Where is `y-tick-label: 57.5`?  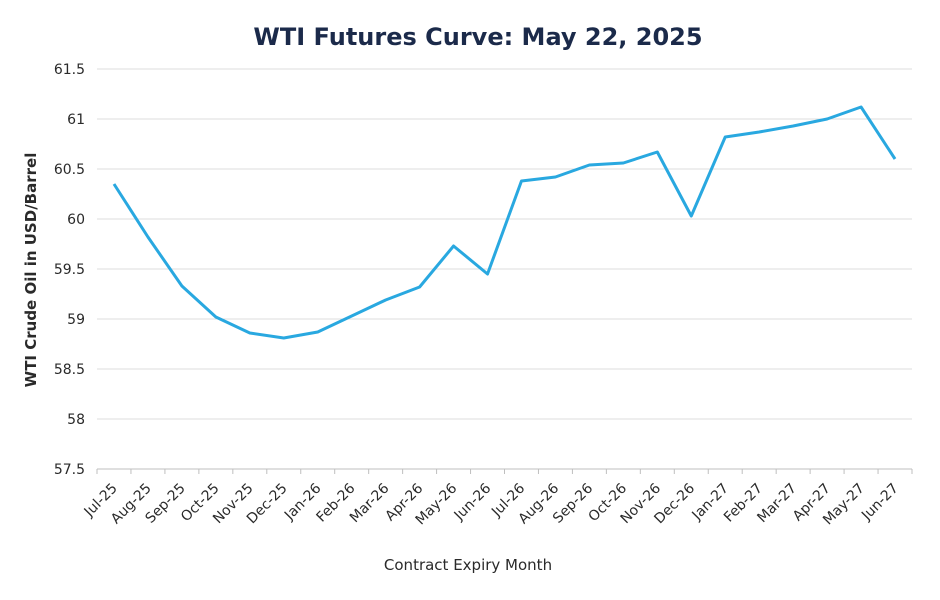 y-tick-label: 57.5 is located at coordinates (69, 470).